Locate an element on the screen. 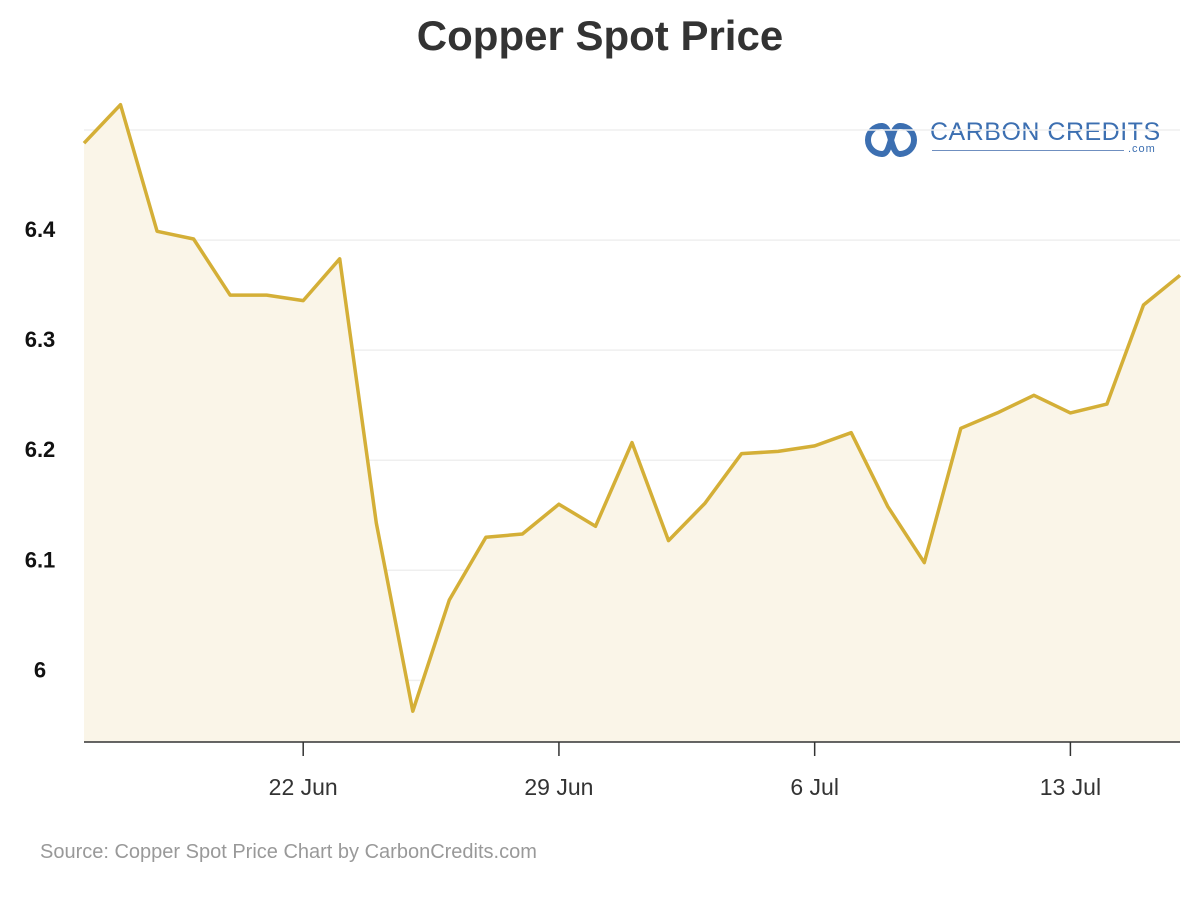 Image resolution: width=1200 pixels, height=900 pixels. x-tick-label: 29 Jun is located at coordinates (558, 787).